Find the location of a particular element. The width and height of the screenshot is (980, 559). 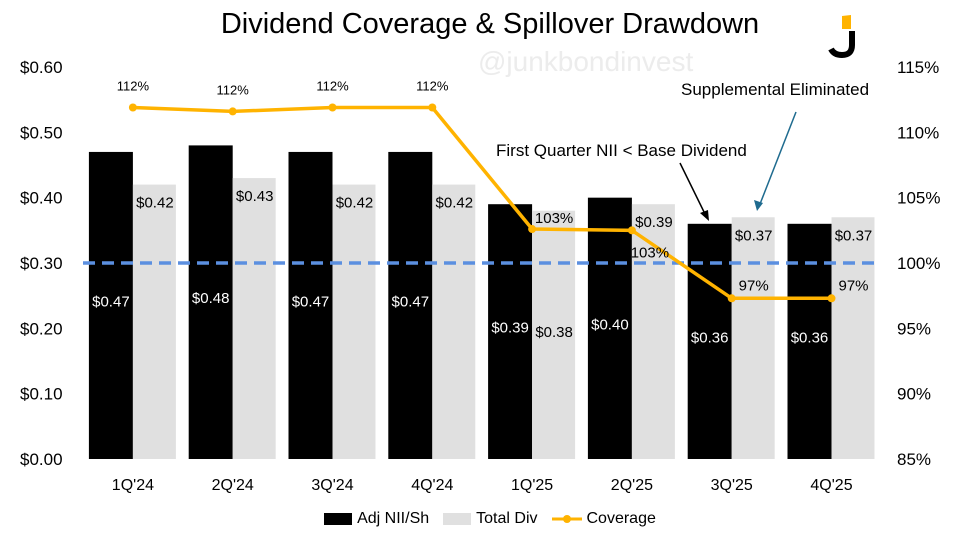

left-tick-label: $0.30 is located at coordinates (41, 263).